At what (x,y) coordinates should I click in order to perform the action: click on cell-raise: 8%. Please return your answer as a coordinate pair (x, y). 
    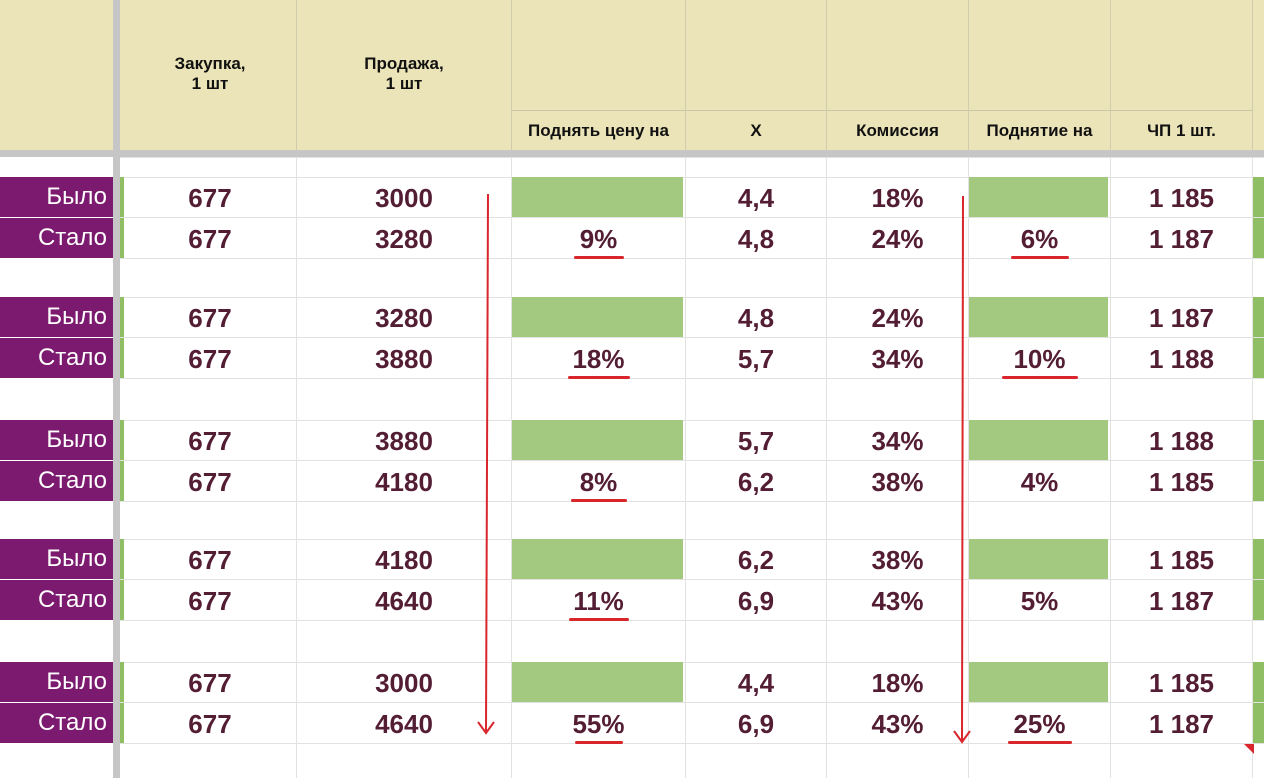
    Looking at the image, I should click on (598, 482).